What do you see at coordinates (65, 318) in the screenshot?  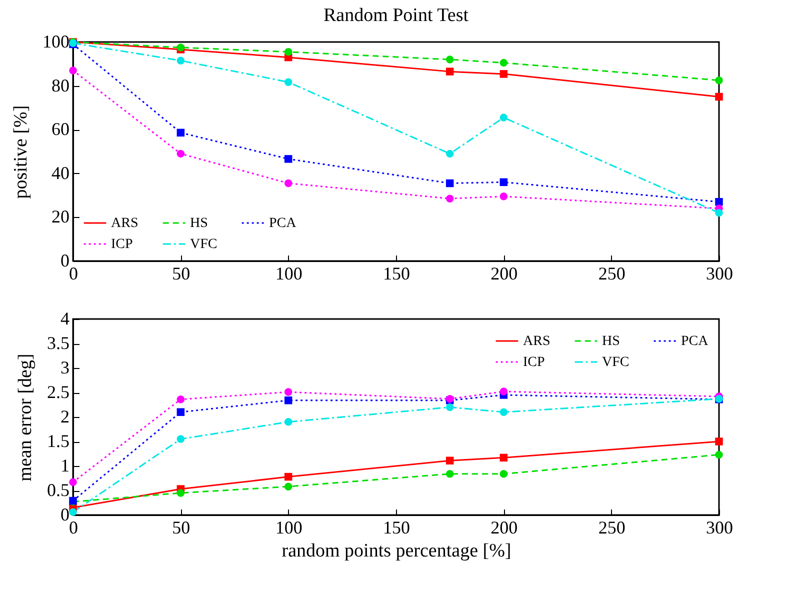 I see `y-tick-label: 4` at bounding box center [65, 318].